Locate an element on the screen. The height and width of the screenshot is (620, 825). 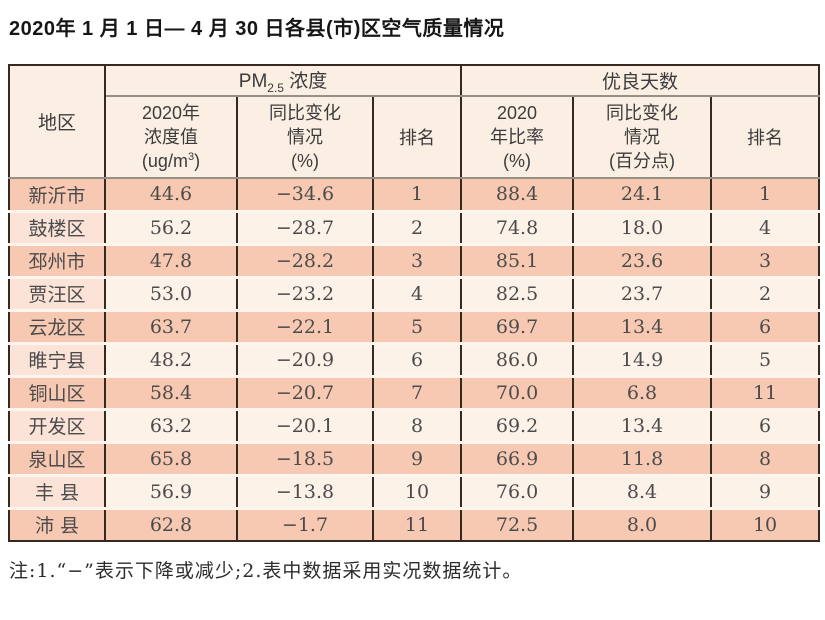
pm25-rank-cell: 10 is located at coordinates (417, 490).